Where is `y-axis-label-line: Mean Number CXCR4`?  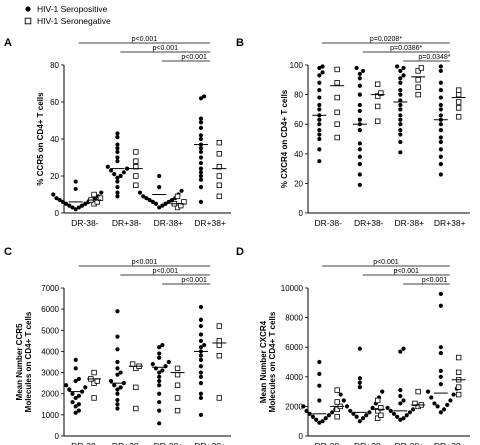 y-axis-label-line: Mean Number CXCR4 is located at coordinates (263, 361).